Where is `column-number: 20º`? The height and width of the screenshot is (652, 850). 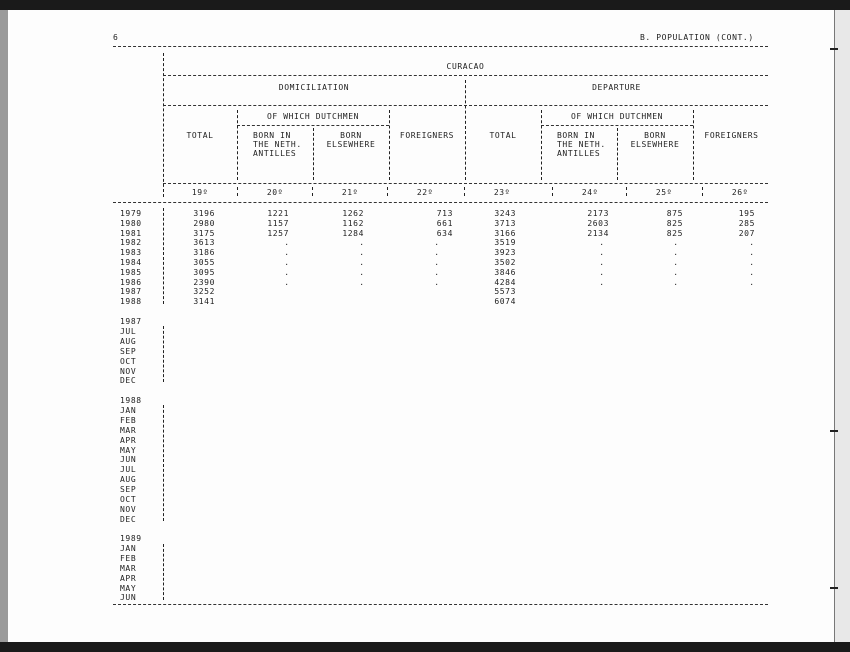 column-number: 20º is located at coordinates (275, 192).